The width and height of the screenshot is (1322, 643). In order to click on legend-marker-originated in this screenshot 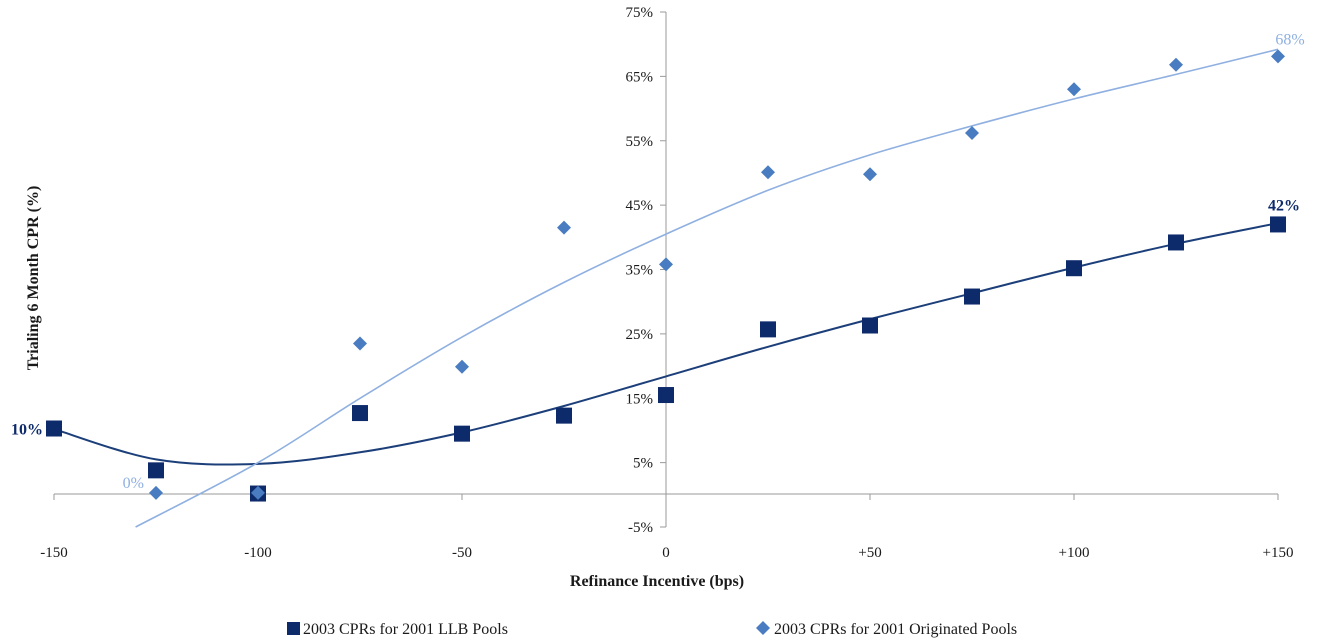, I will do `click(763, 628)`.